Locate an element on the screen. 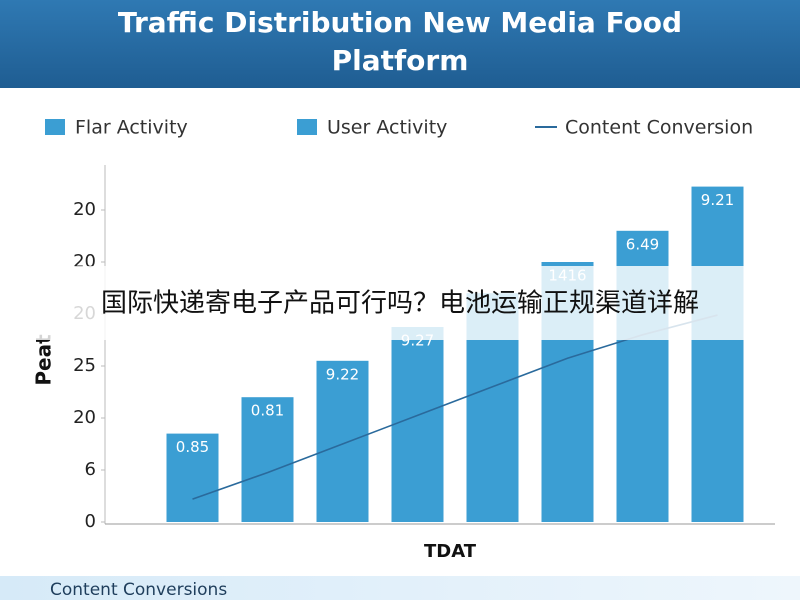 This screenshot has height=600, width=800. bar-label: 9.21 is located at coordinates (717, 200).